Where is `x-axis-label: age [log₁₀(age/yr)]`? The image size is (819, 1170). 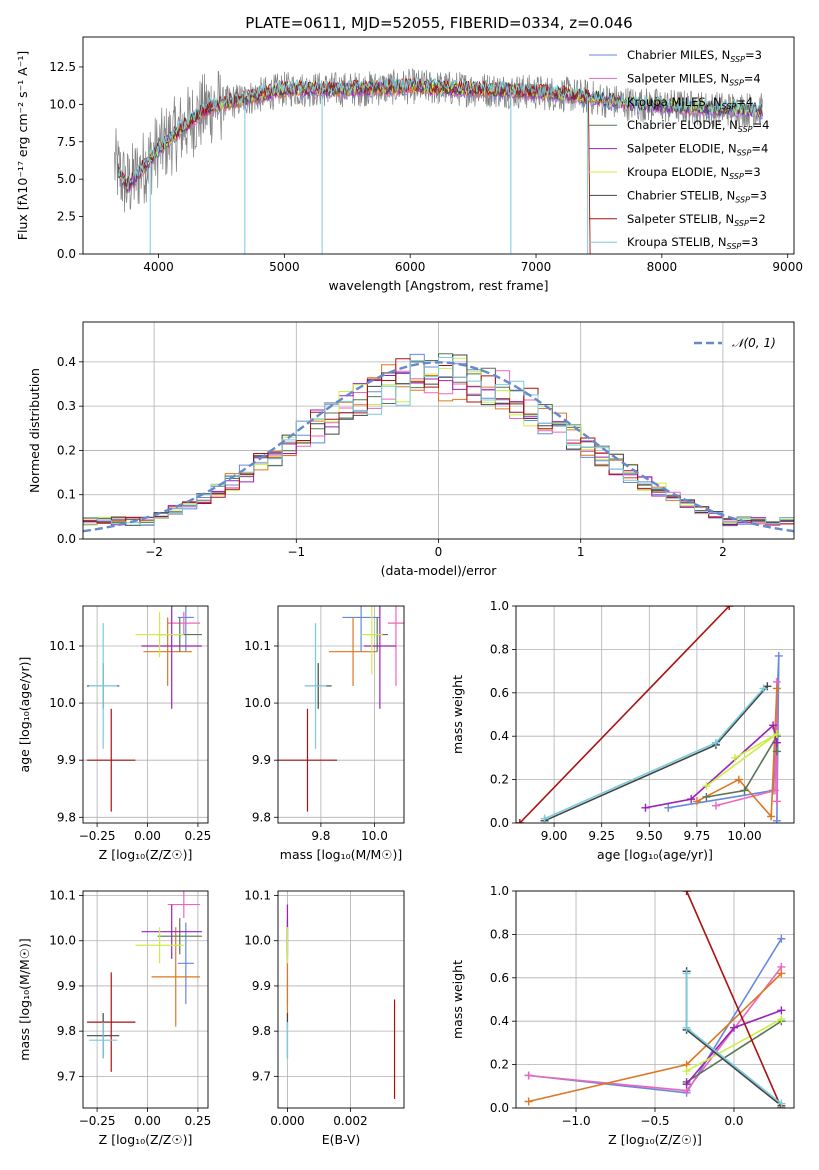
x-axis-label: age [log₁₀(age/yr)] is located at coordinates (655, 854).